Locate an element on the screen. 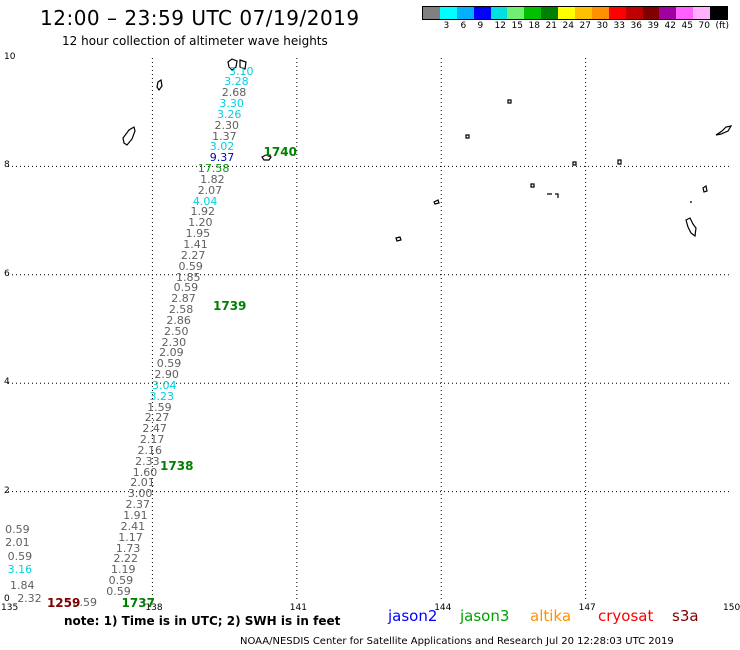  chart-title: 12:00 – 23:59 UTC 07/19/2019 is located at coordinates (200, 18).